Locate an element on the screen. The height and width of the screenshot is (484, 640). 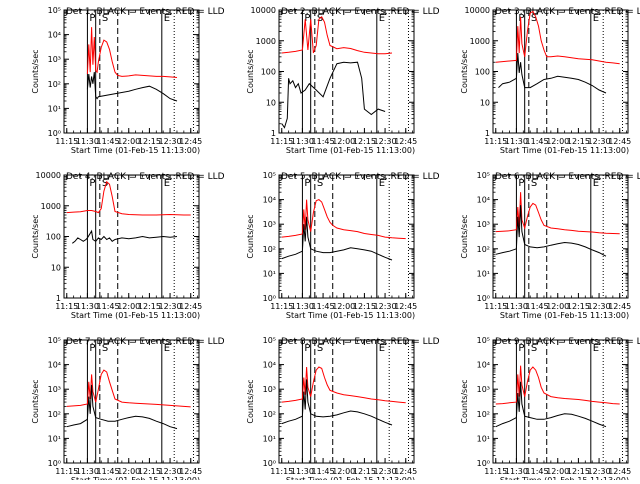
panel-title: Det 9: BLACK = Events, RED = LLD is located at coordinates (567, 342).